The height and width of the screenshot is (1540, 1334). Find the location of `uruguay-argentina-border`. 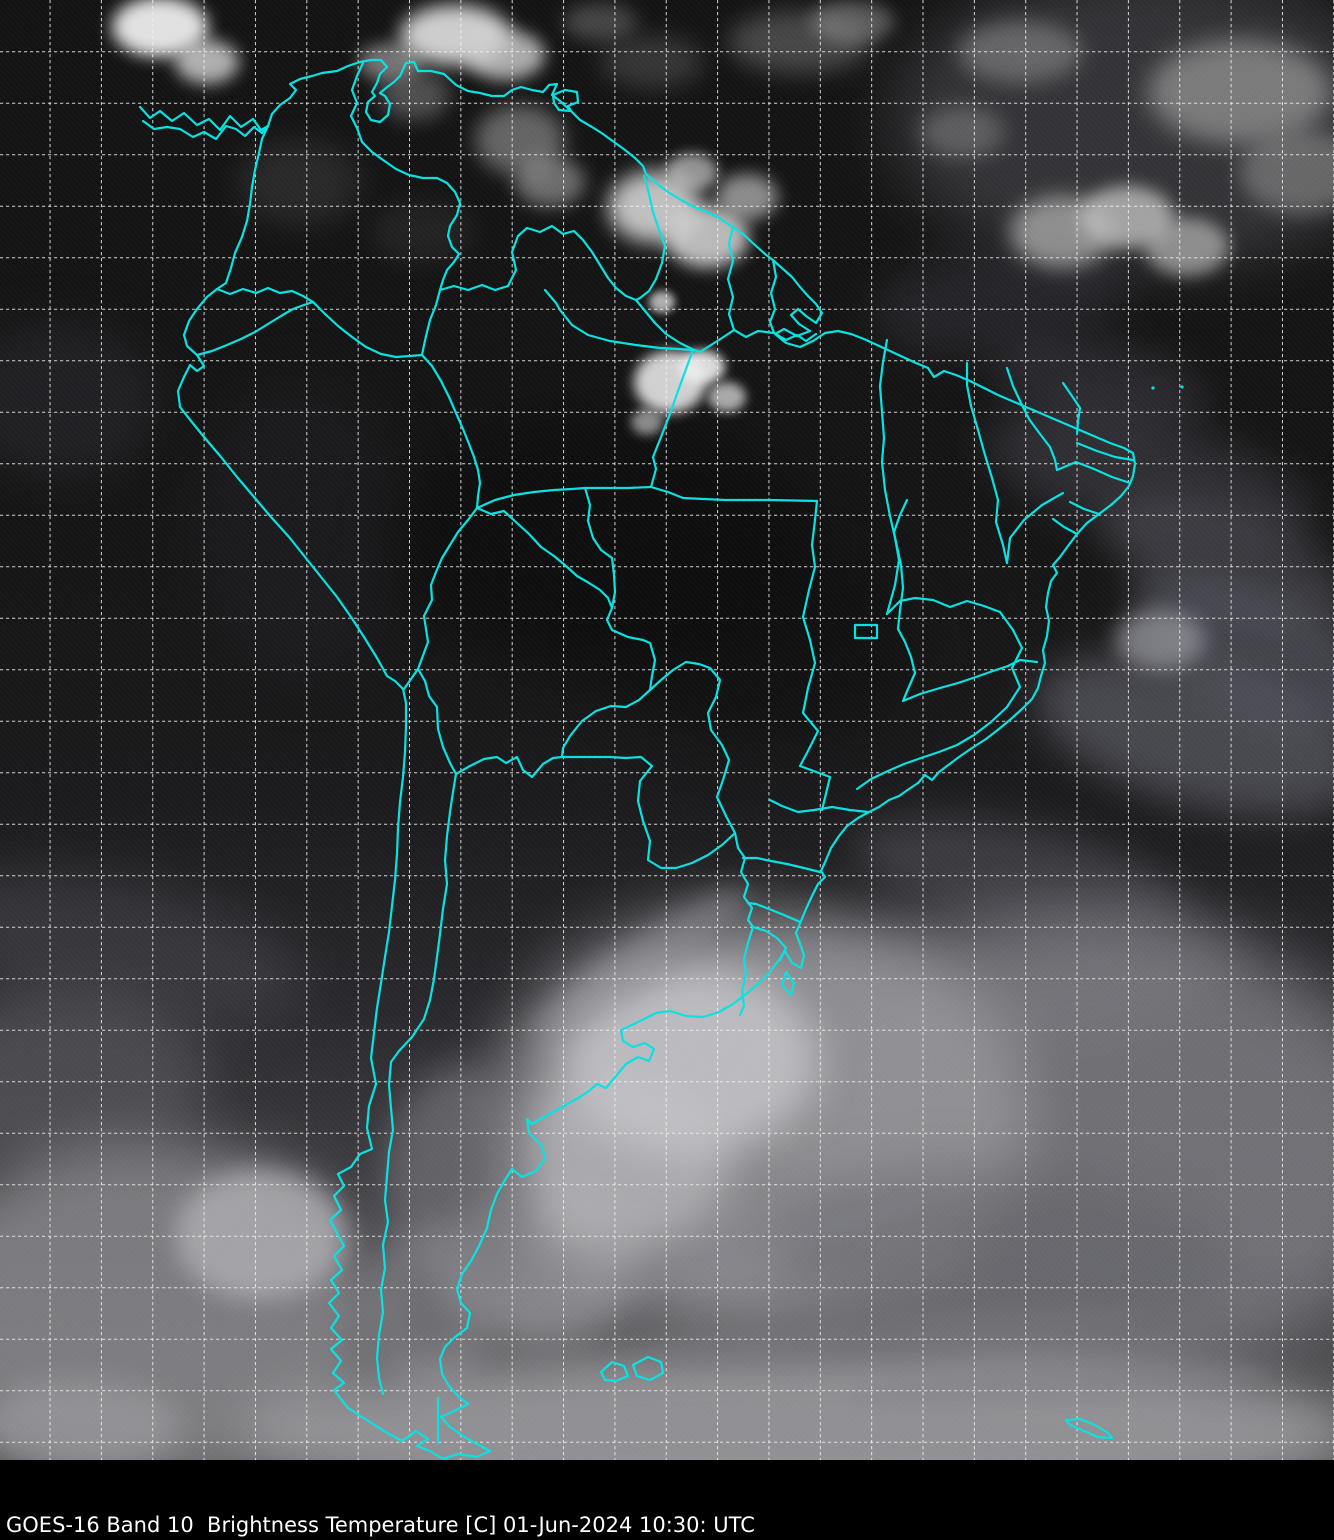

uruguay-argentina-border is located at coordinates (746, 971).